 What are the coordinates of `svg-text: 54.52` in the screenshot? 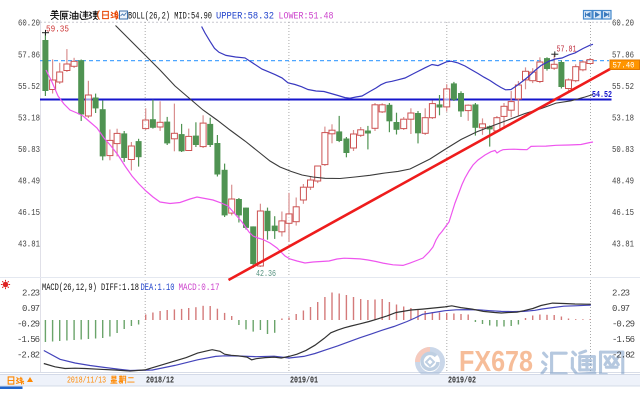 It's located at (602, 95).